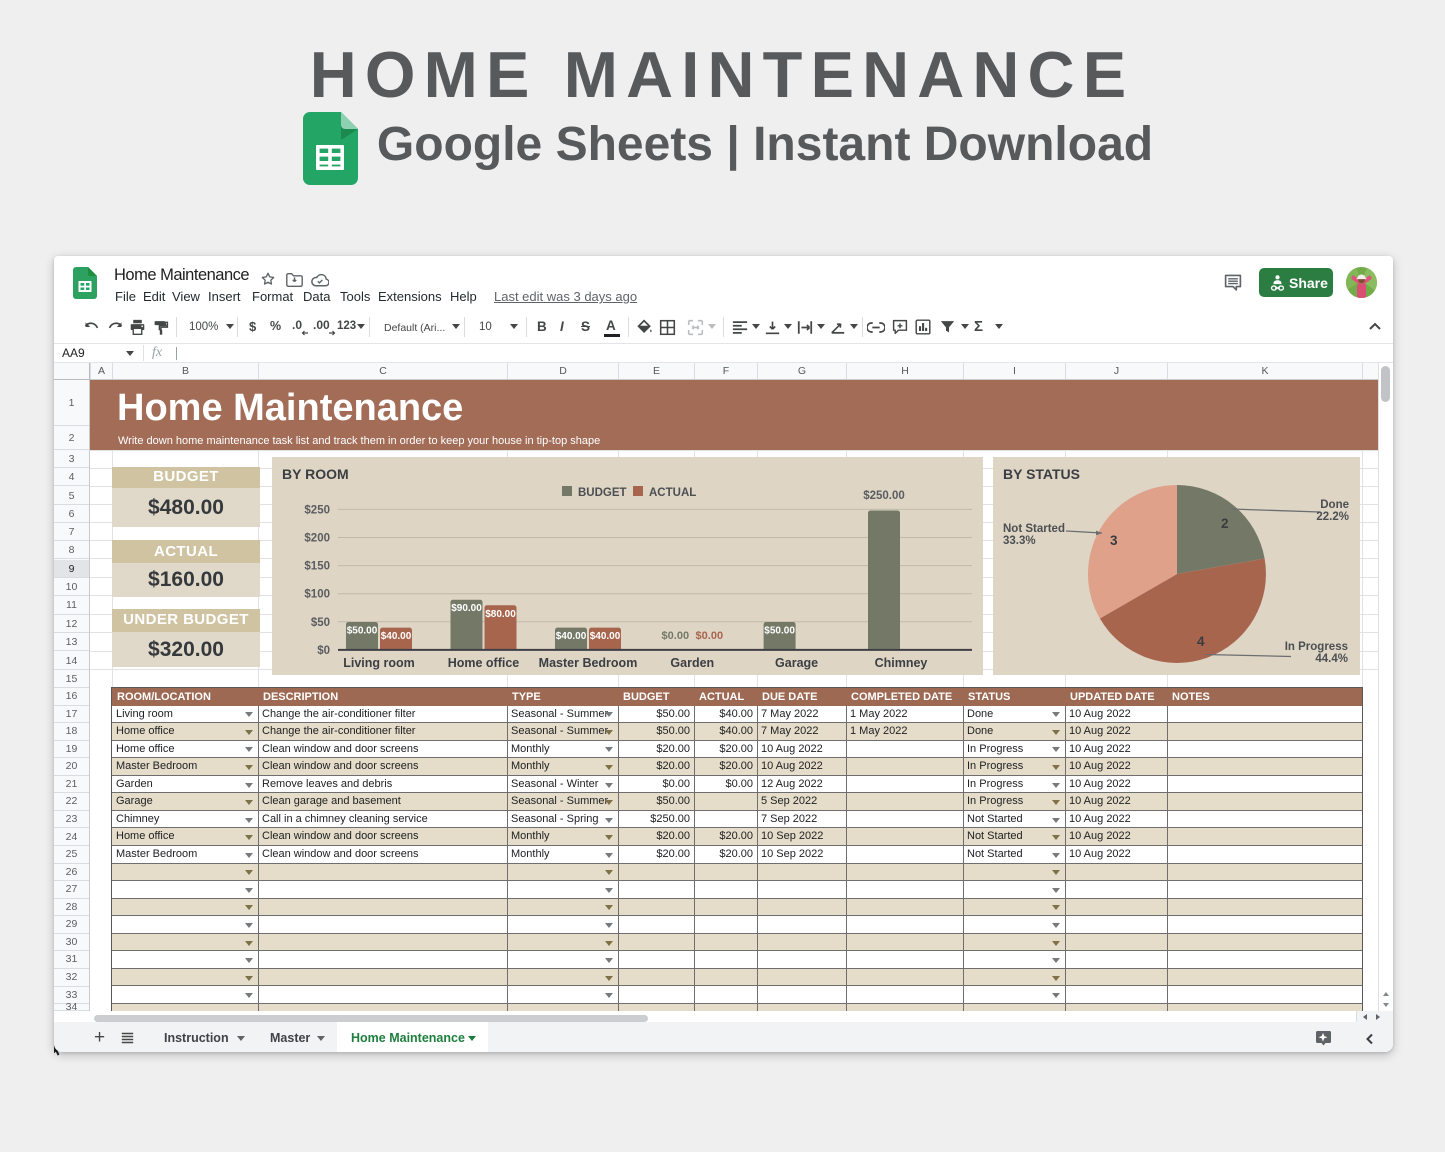 The width and height of the screenshot is (1445, 1152). What do you see at coordinates (602, 493) in the screenshot?
I see `svg-text: BUDGET` at bounding box center [602, 493].